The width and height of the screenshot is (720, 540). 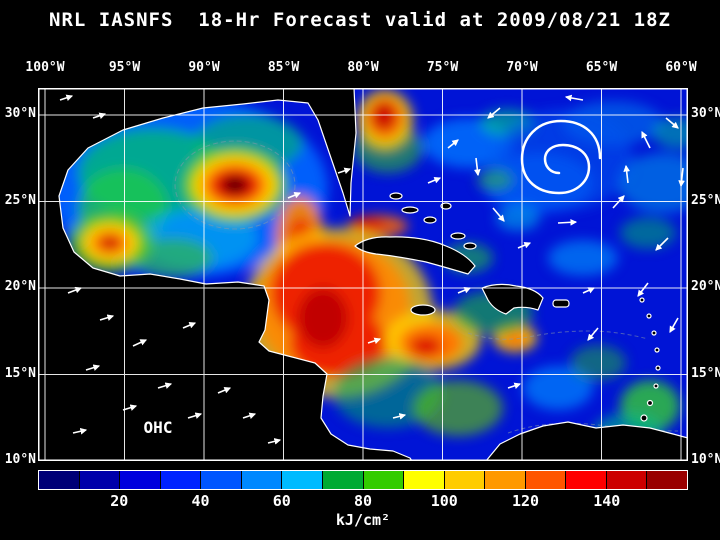 What do you see at coordinates (281, 501) in the screenshot?
I see `colorbar-tick-label: 60` at bounding box center [281, 501].